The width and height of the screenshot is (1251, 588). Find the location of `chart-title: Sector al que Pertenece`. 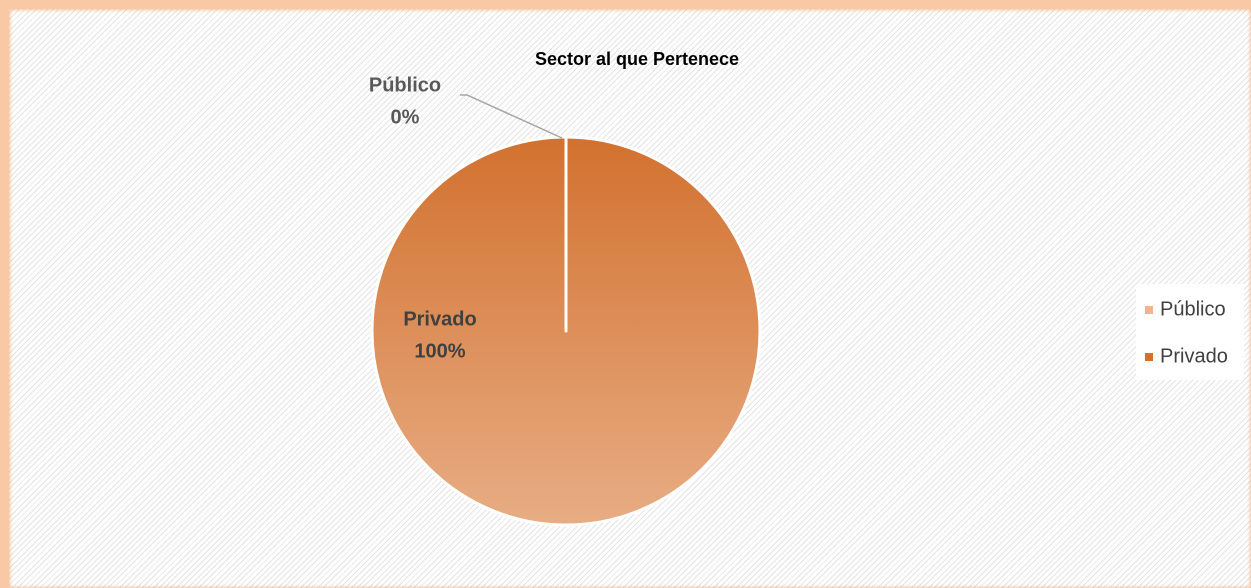

chart-title: Sector al que Pertenece is located at coordinates (637, 59).